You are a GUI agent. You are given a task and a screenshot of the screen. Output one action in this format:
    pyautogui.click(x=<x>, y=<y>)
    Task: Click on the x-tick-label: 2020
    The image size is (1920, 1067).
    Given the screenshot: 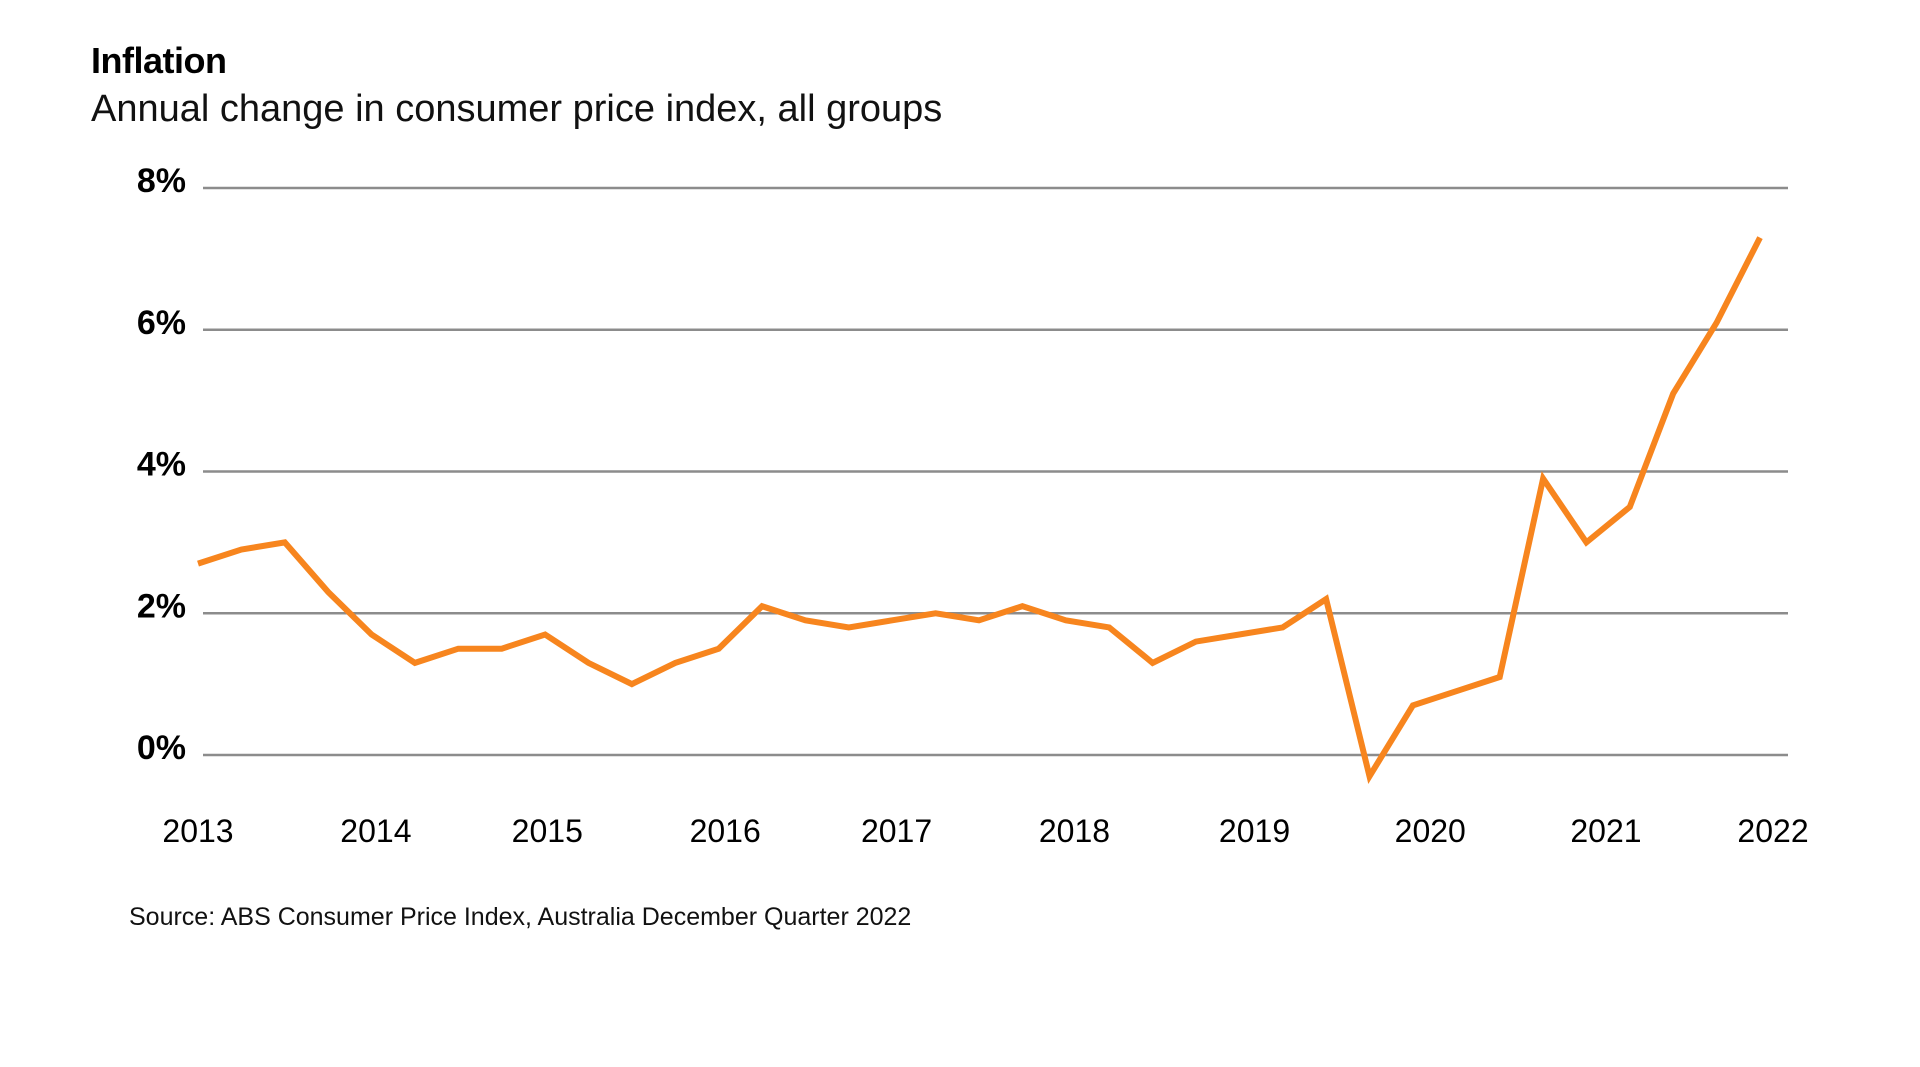 What is the action you would take?
    pyautogui.click(x=1430, y=831)
    